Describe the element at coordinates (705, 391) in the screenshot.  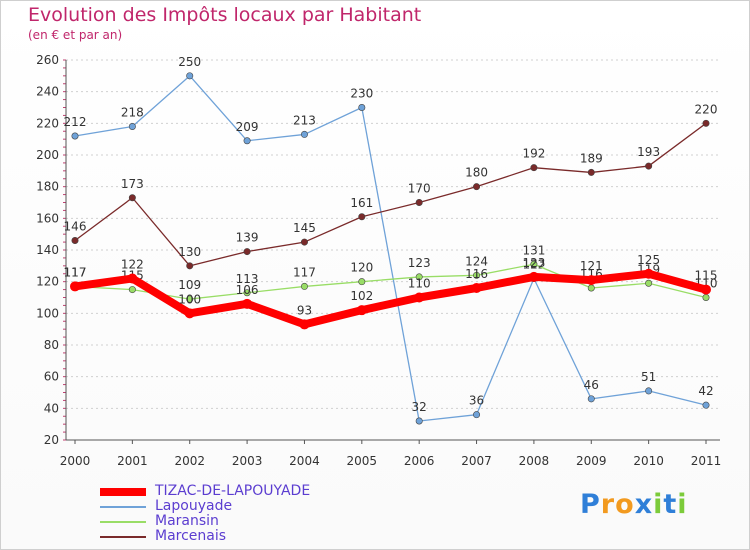
I see `data-label: 42` at that location.